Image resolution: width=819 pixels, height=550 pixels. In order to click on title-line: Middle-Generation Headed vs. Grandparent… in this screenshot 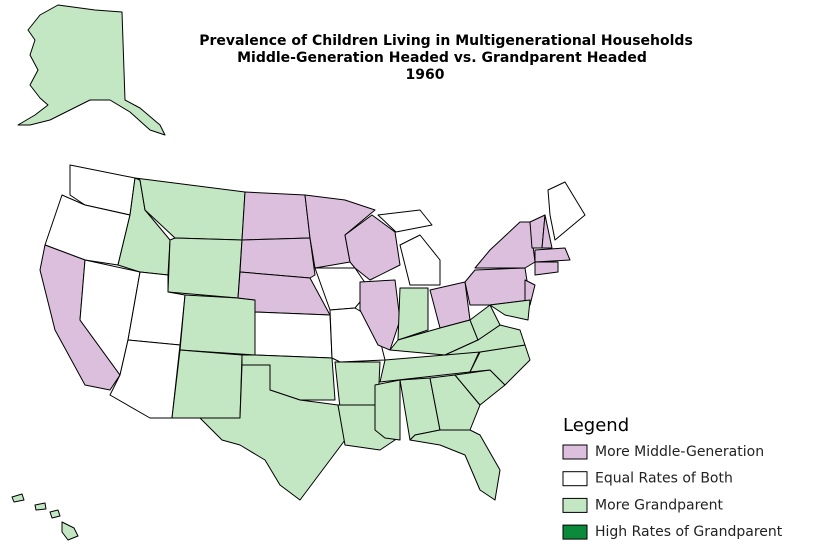, I will do `click(442, 58)`.